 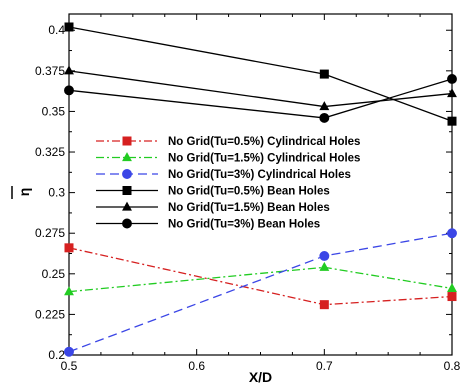 What do you see at coordinates (50, 152) in the screenshot?
I see `y-tick-label: 0.325` at bounding box center [50, 152].